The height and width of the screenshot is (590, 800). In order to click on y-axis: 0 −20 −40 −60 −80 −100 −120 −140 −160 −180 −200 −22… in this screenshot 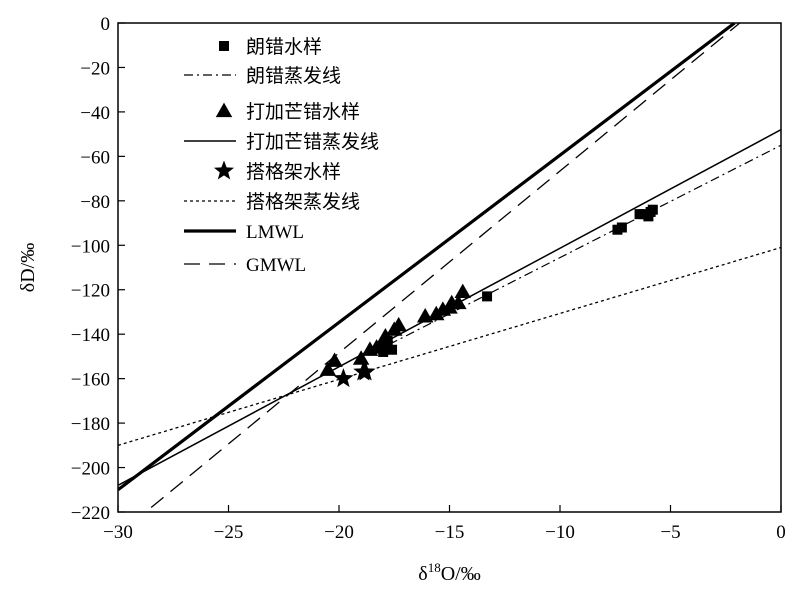, I will do `click(98, 269)`.